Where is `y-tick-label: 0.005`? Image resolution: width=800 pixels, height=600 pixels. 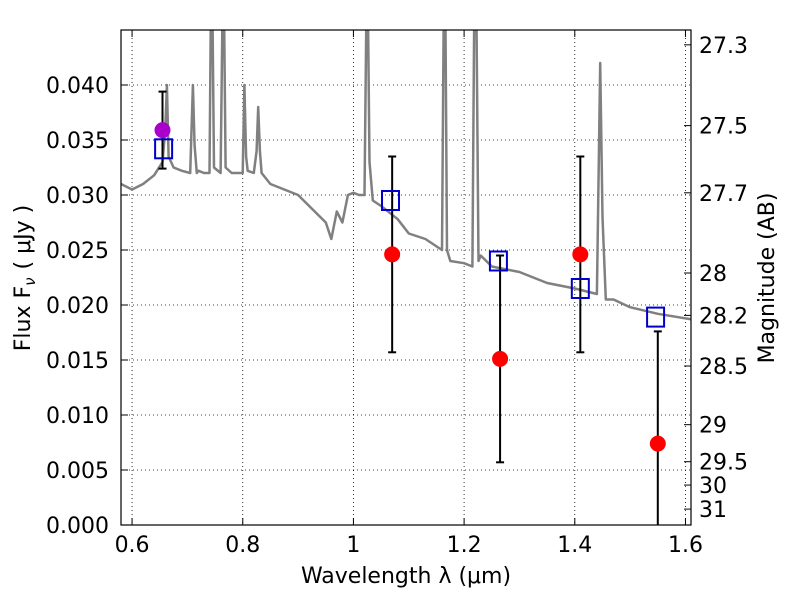 y-tick-label: 0.005 is located at coordinates (77, 471).